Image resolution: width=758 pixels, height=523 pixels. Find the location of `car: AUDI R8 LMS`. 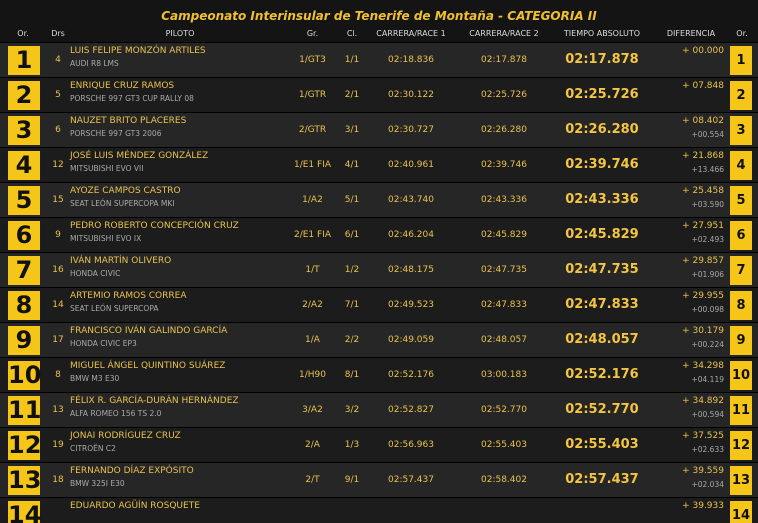

car: AUDI R8 LMS is located at coordinates (94, 63).